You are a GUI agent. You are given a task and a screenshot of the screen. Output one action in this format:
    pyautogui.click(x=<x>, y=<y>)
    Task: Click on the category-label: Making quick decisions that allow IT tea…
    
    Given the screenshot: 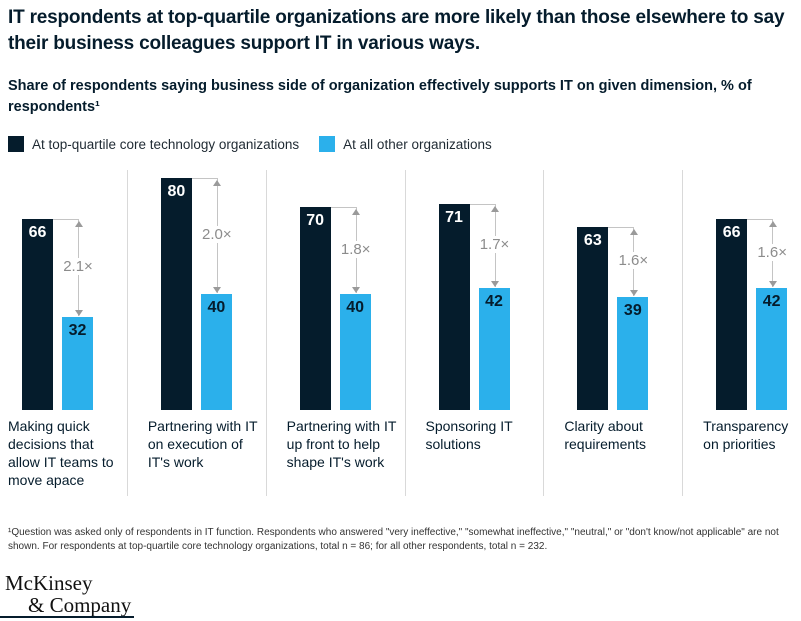 What is the action you would take?
    pyautogui.click(x=61, y=453)
    